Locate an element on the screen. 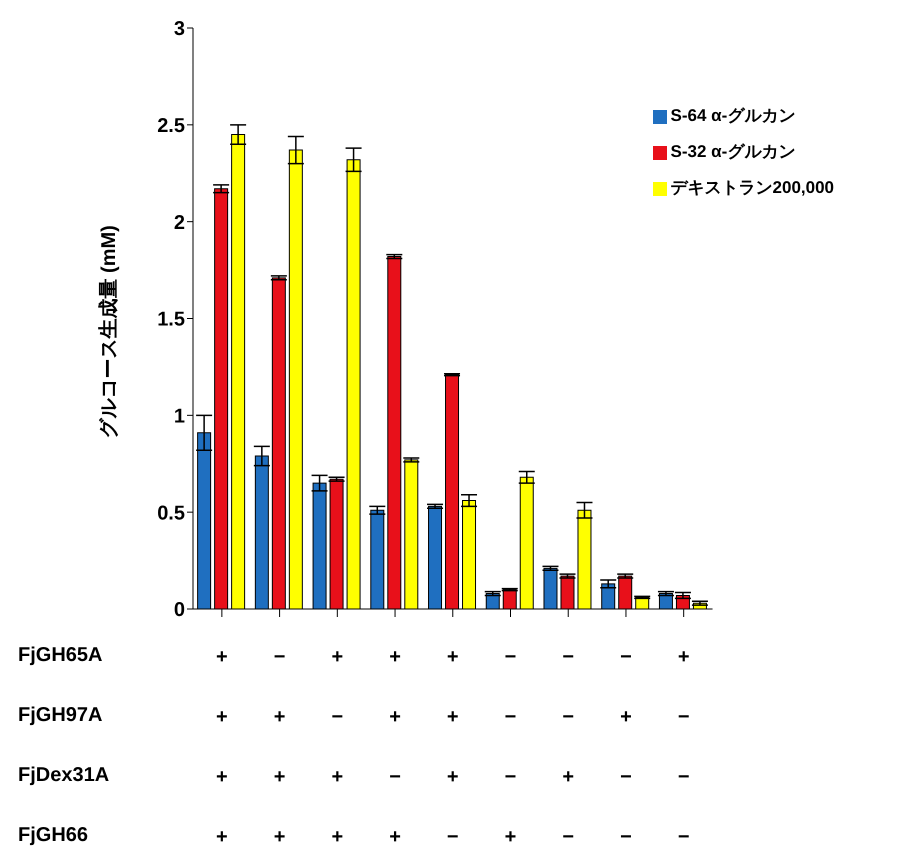 The image size is (912, 862). y-tick-label: 2 is located at coordinates (179, 223).